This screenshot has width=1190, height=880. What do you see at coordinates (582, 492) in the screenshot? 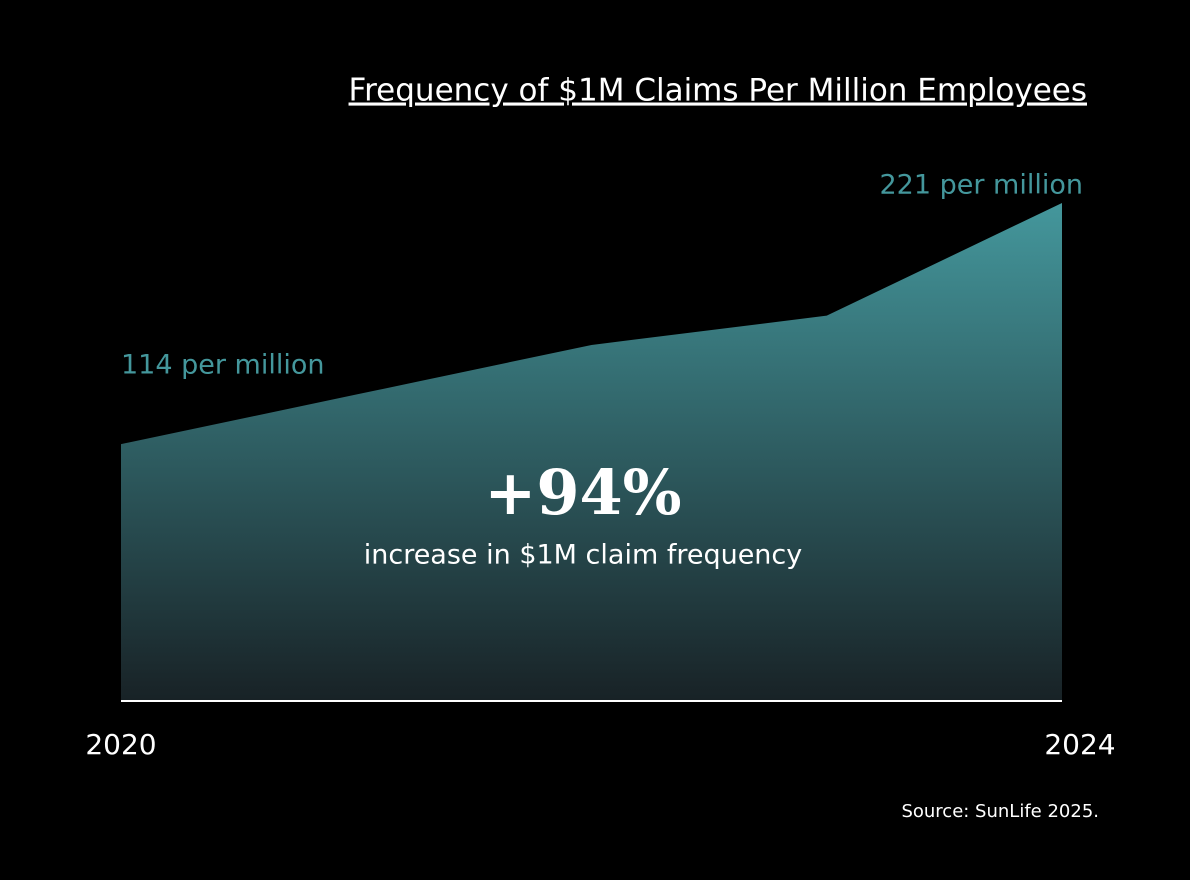
I see `annotation-value: +94%` at bounding box center [582, 492].